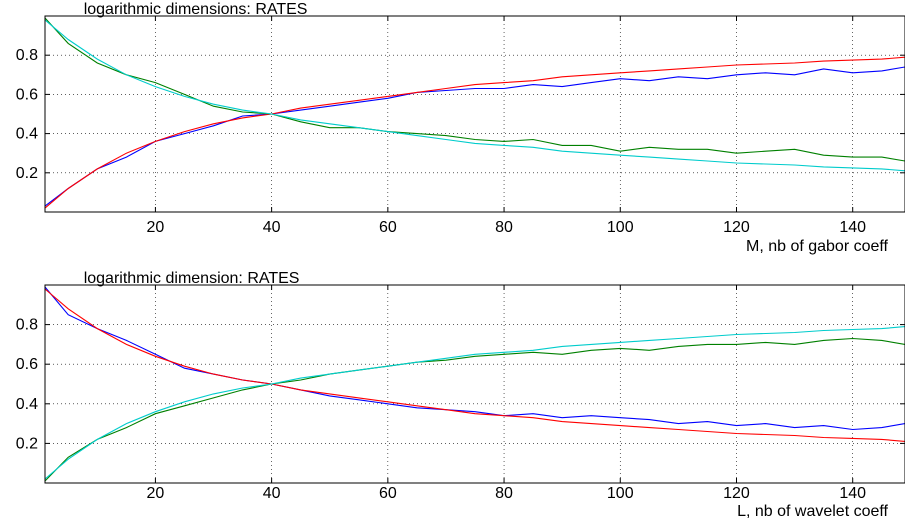  What do you see at coordinates (192, 278) in the screenshot?
I see `chart-title: logarithmic dimension: RATES` at bounding box center [192, 278].